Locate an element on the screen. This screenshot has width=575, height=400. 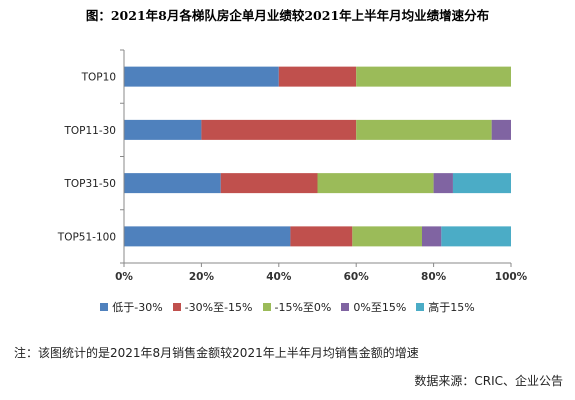
category-label: TOP31-50 is located at coordinates (89, 184).